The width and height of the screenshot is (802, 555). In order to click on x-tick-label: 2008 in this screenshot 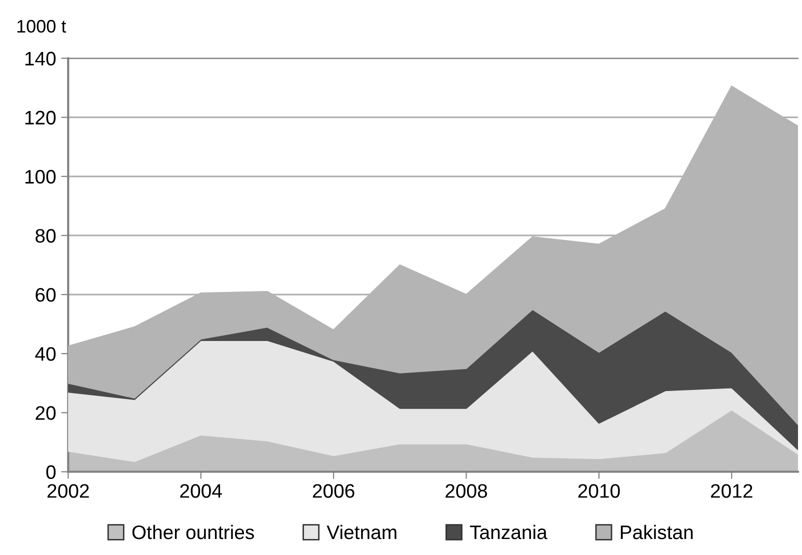, I will do `click(467, 491)`.